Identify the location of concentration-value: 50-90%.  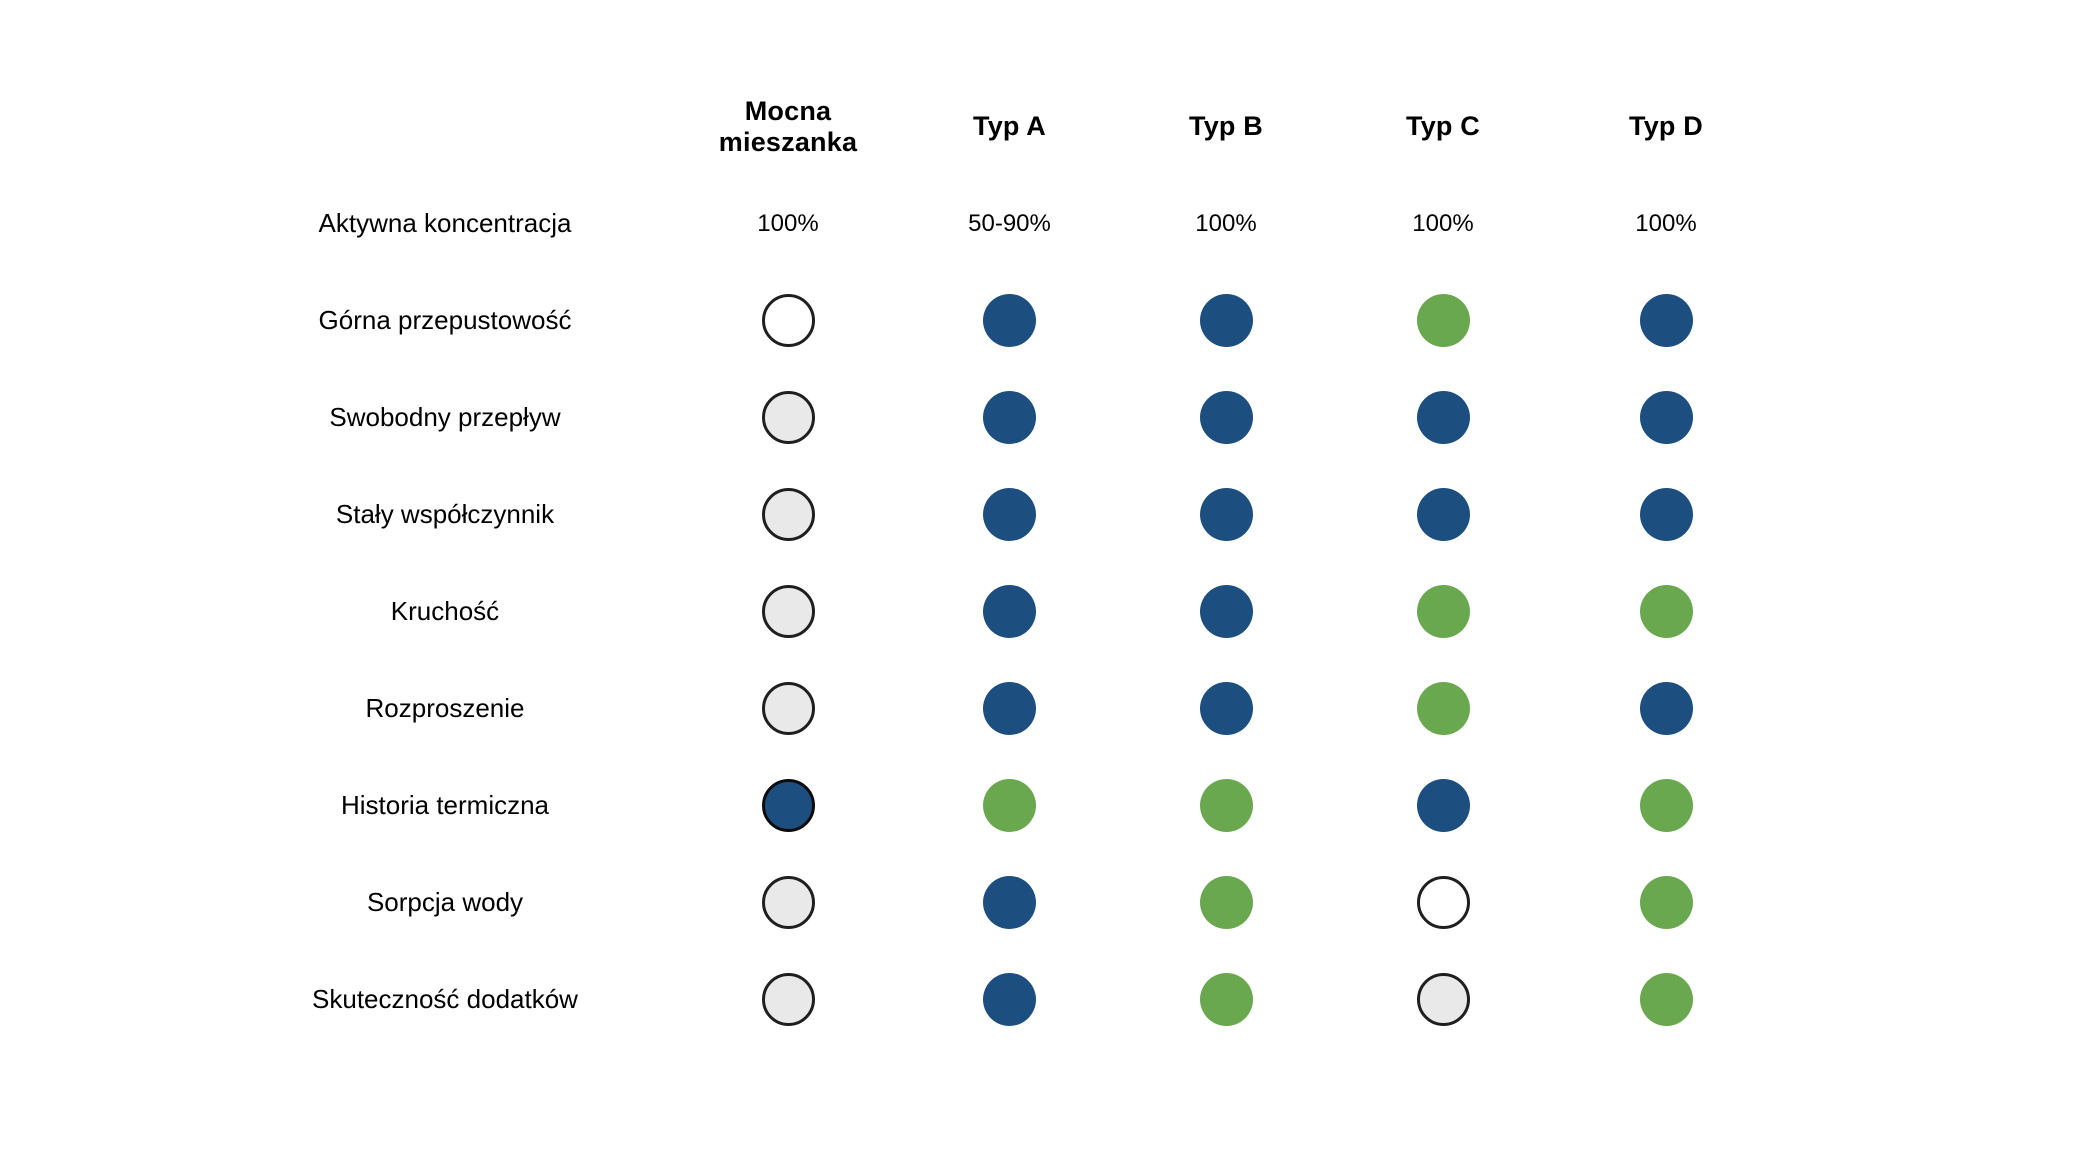
(1009, 223).